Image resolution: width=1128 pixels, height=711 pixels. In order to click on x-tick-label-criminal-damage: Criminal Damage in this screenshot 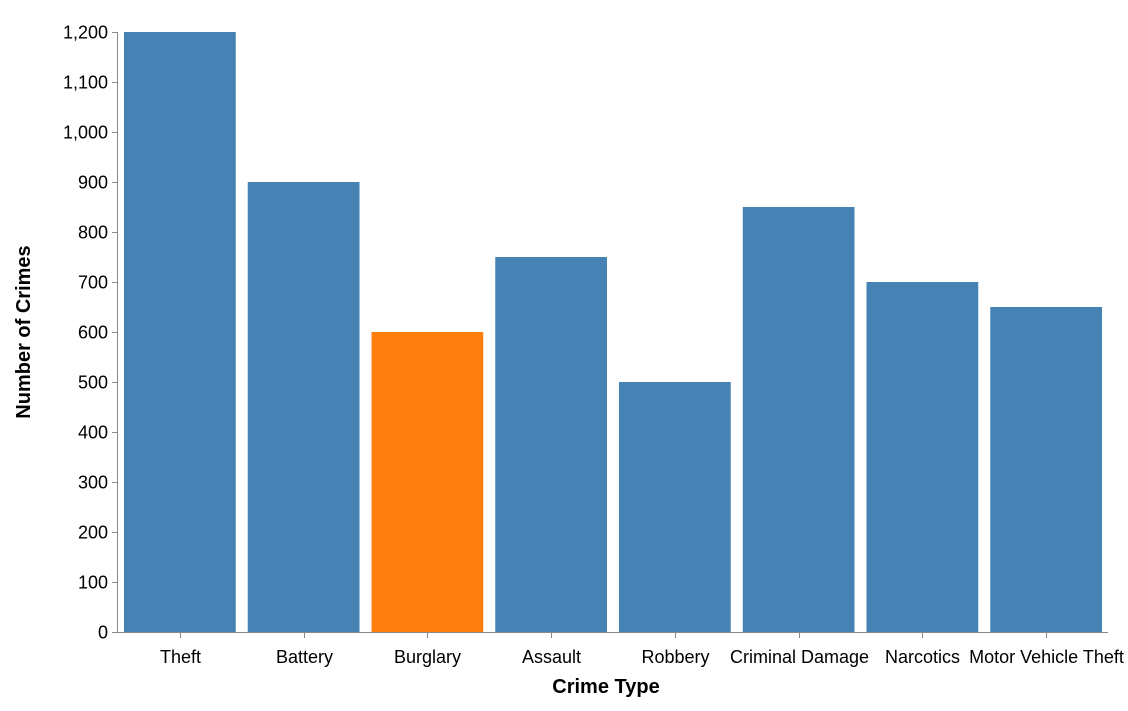, I will do `click(799, 657)`.